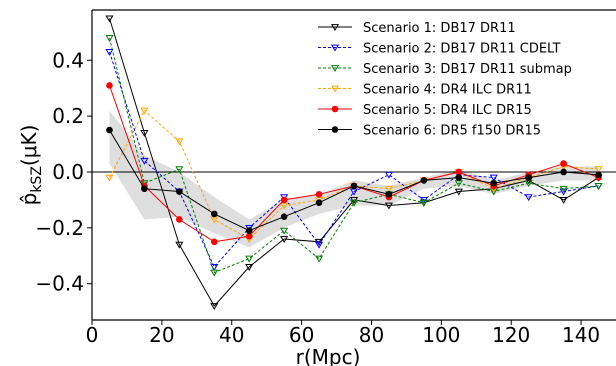 The width and height of the screenshot is (616, 366). I want to click on y-tick-label: −0.4, so click(59, 284).